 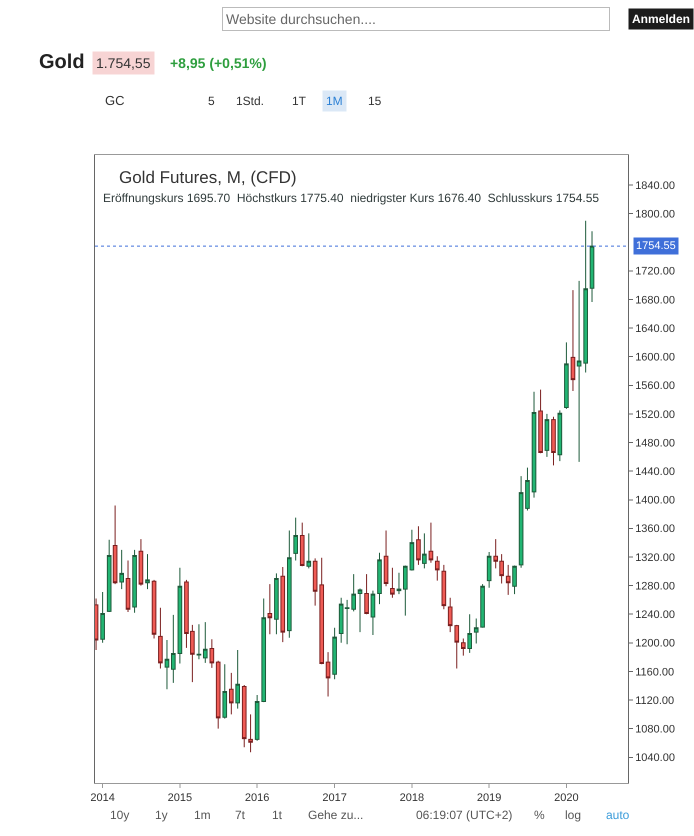 I want to click on y-tick-label: 1560.00, so click(x=655, y=386).